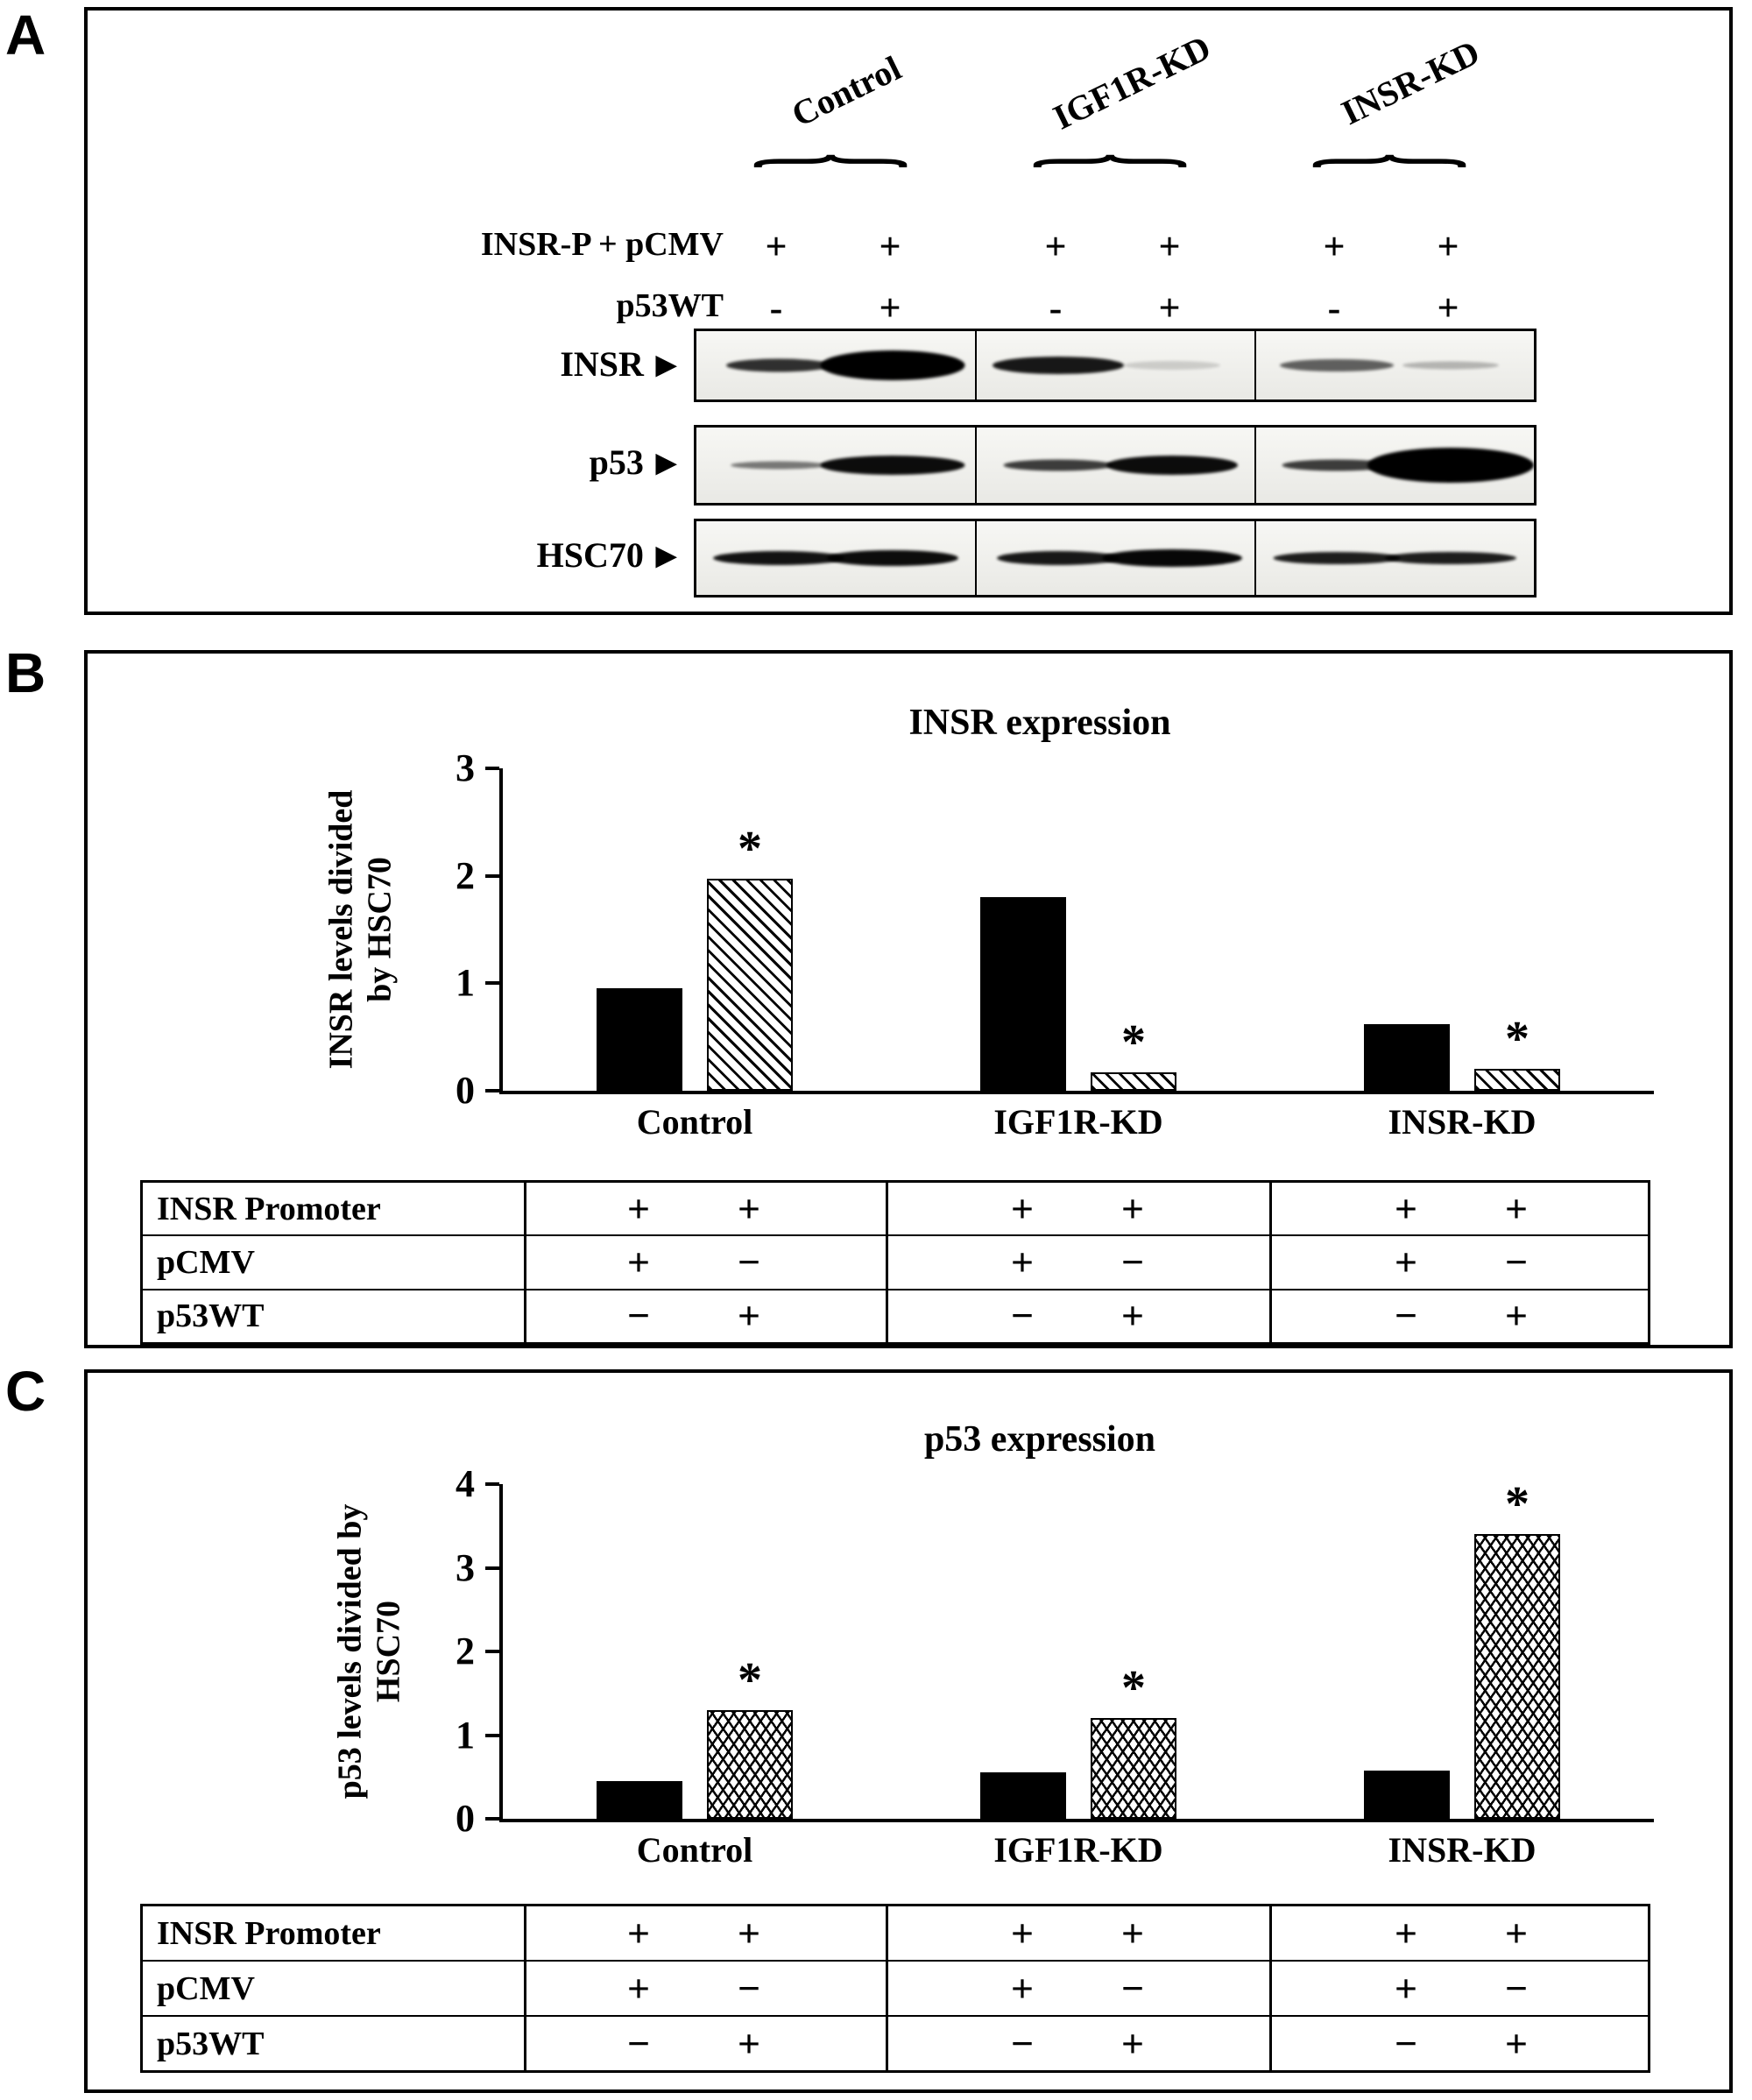 This screenshot has width=1752, height=2100. Describe the element at coordinates (616, 462) in the screenshot. I see `blot-label-p53-text: p53` at that location.